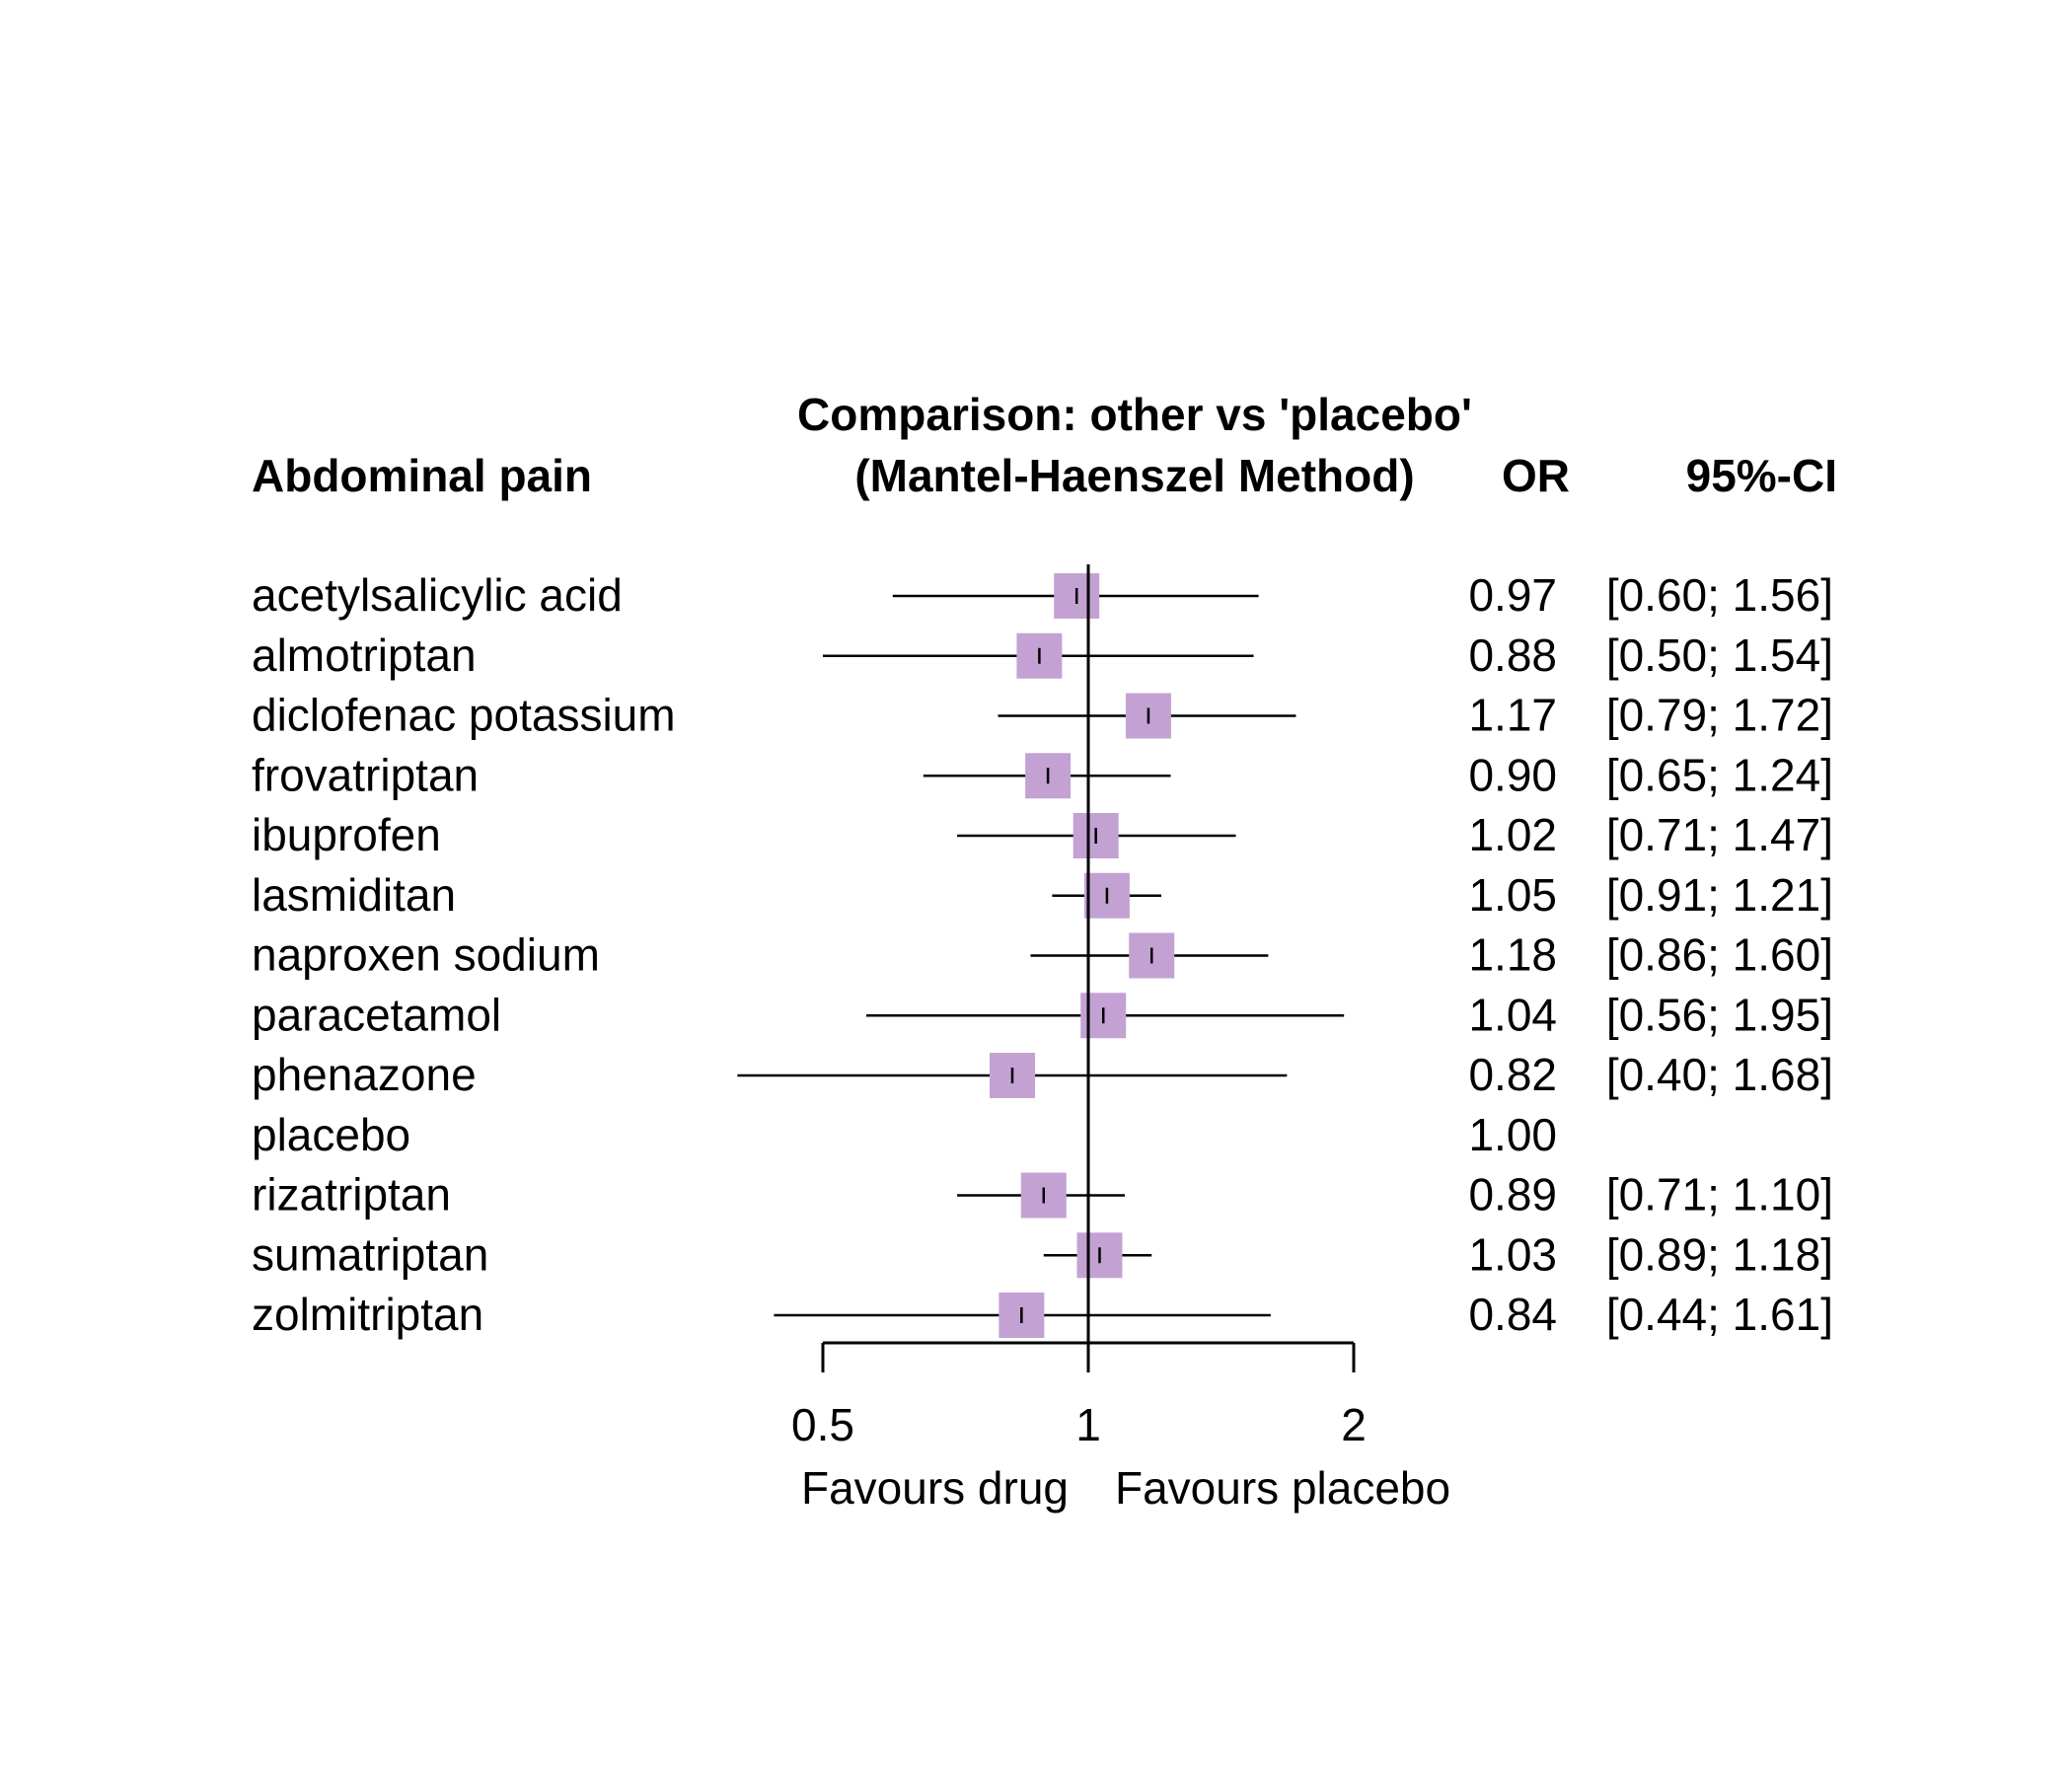 The image size is (2072, 1776). I want to click on ci-value: [0.71; 1.47], so click(1720, 835).